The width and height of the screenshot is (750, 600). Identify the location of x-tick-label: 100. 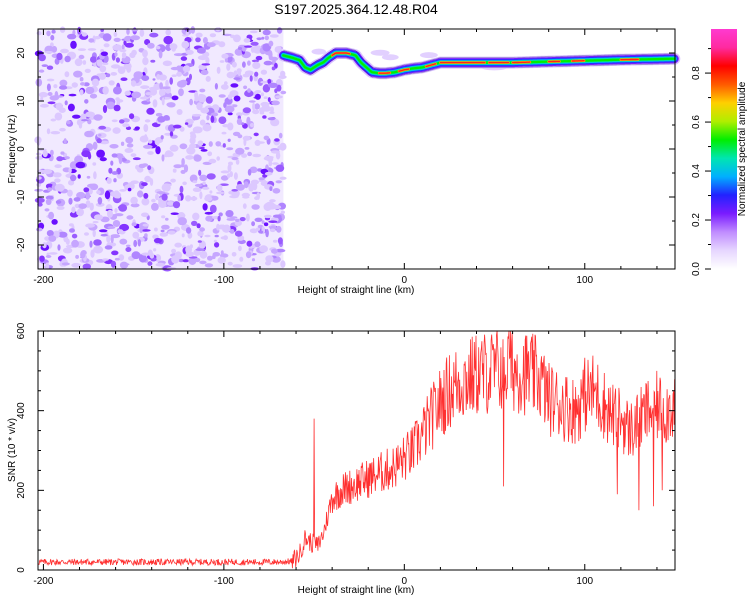
(584, 581).